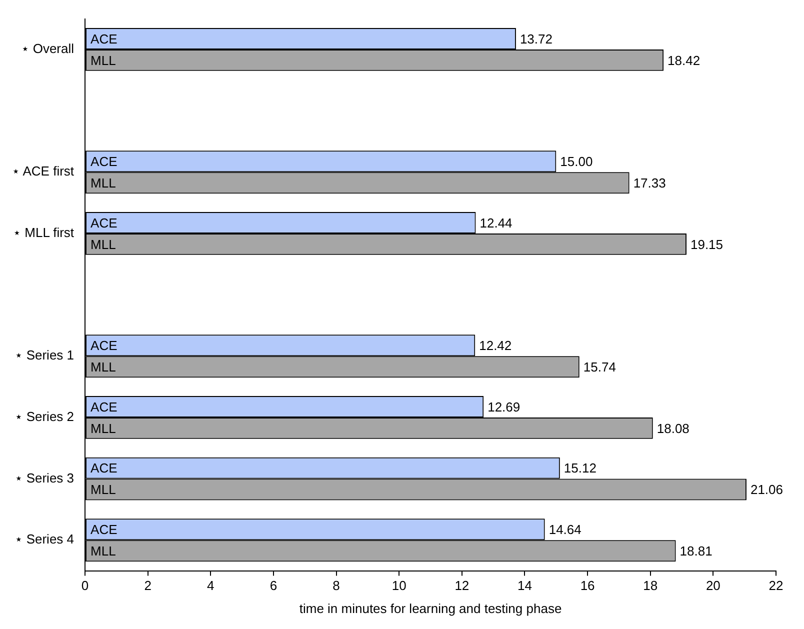 This screenshot has width=804, height=629. What do you see at coordinates (44, 539) in the screenshot?
I see `y-tick-label: ⋆ Series 4` at bounding box center [44, 539].